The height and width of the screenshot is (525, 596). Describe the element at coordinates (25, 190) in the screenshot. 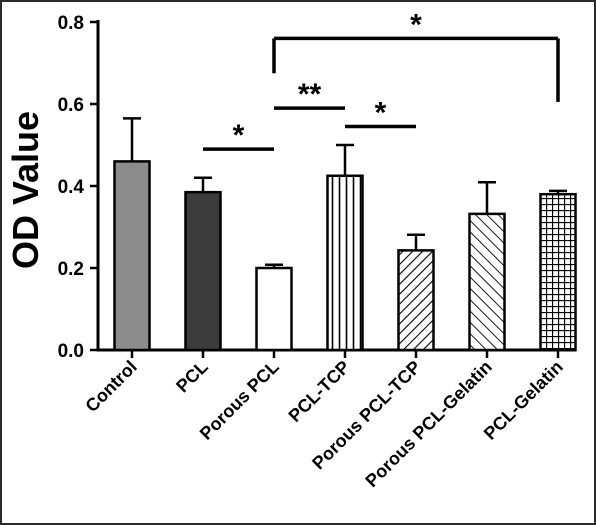

I see `y-axis-title: OD Value` at that location.